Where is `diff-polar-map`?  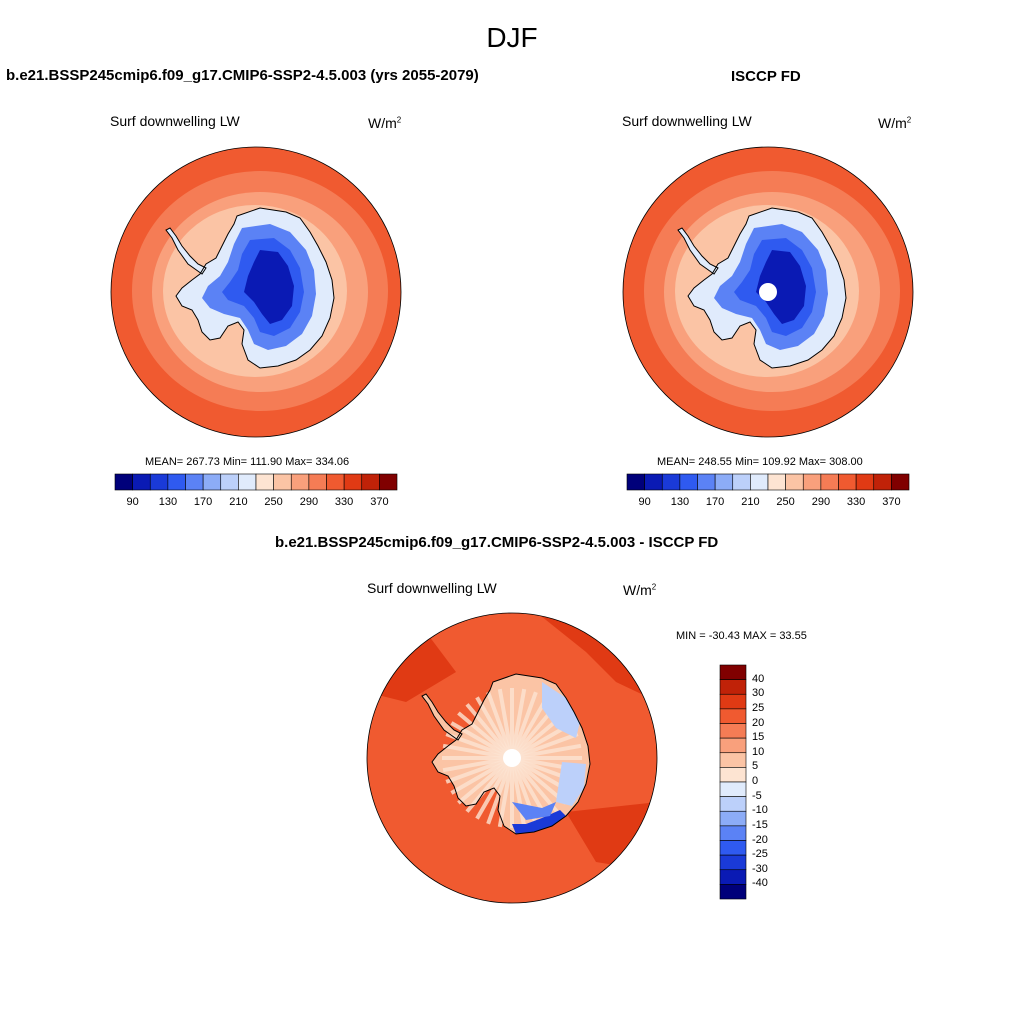 diff-polar-map is located at coordinates (512, 758).